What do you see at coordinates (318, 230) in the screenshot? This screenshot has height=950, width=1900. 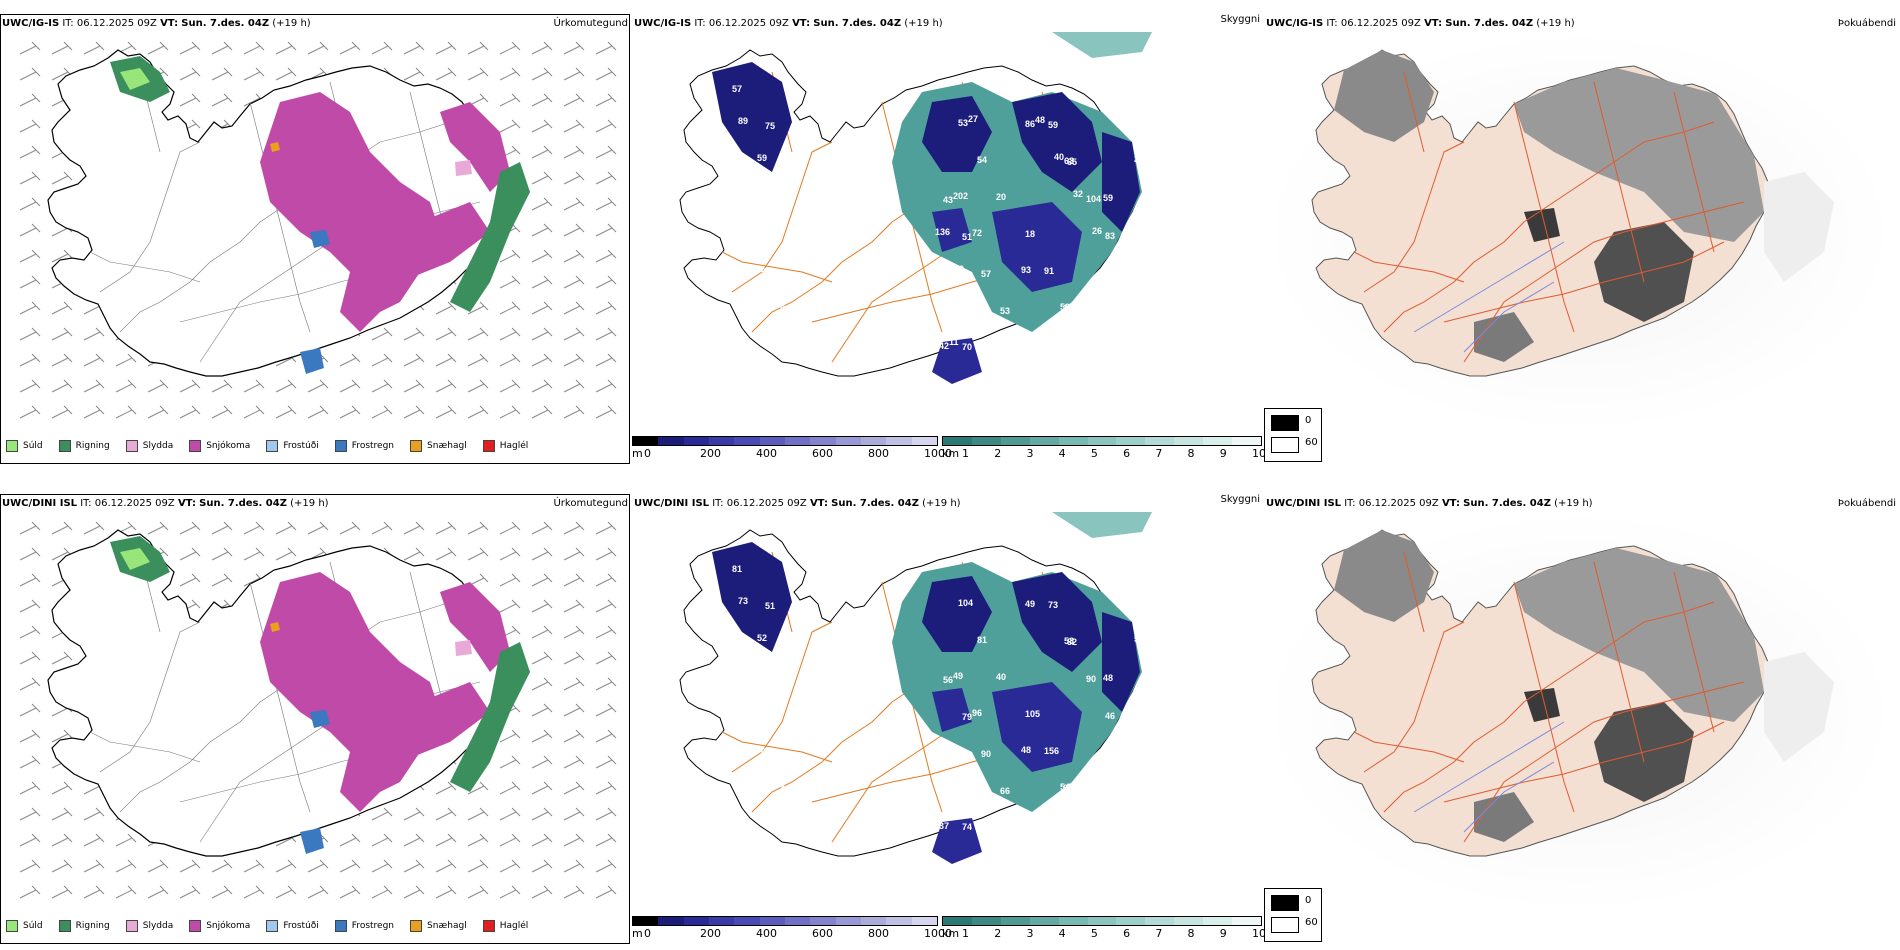 I see `precip-map` at bounding box center [318, 230].